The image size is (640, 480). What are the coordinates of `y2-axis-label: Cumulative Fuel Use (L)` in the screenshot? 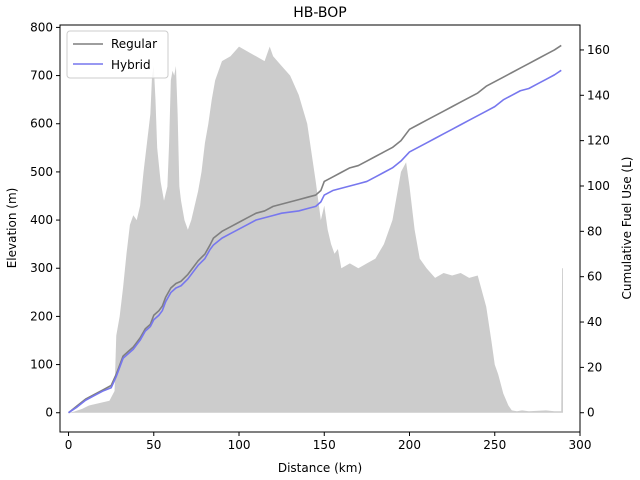 It's located at (627, 228).